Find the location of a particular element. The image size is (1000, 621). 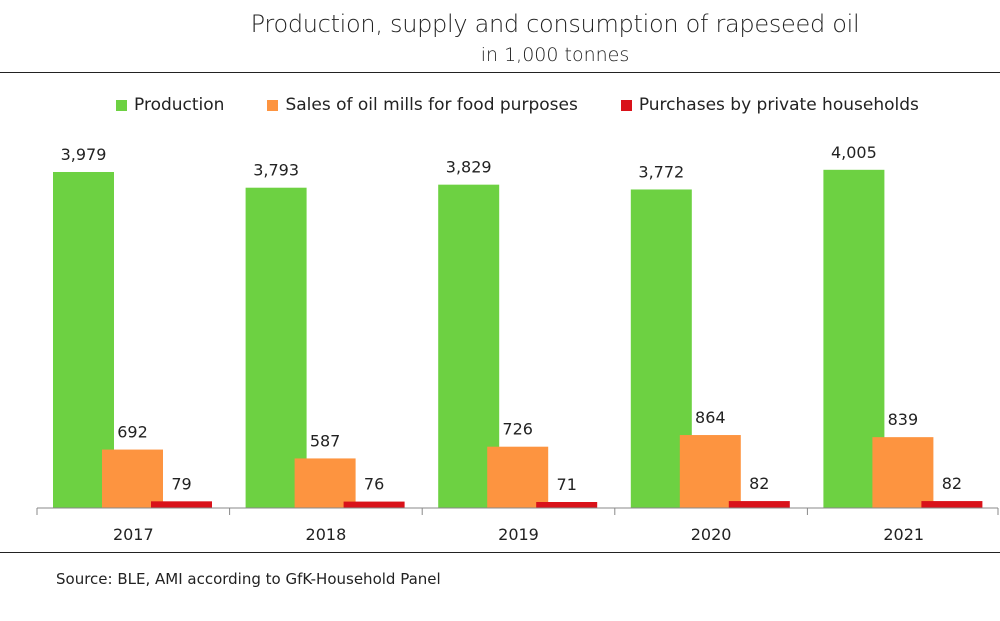

data-label-sales-2020: 864 is located at coordinates (710, 417).